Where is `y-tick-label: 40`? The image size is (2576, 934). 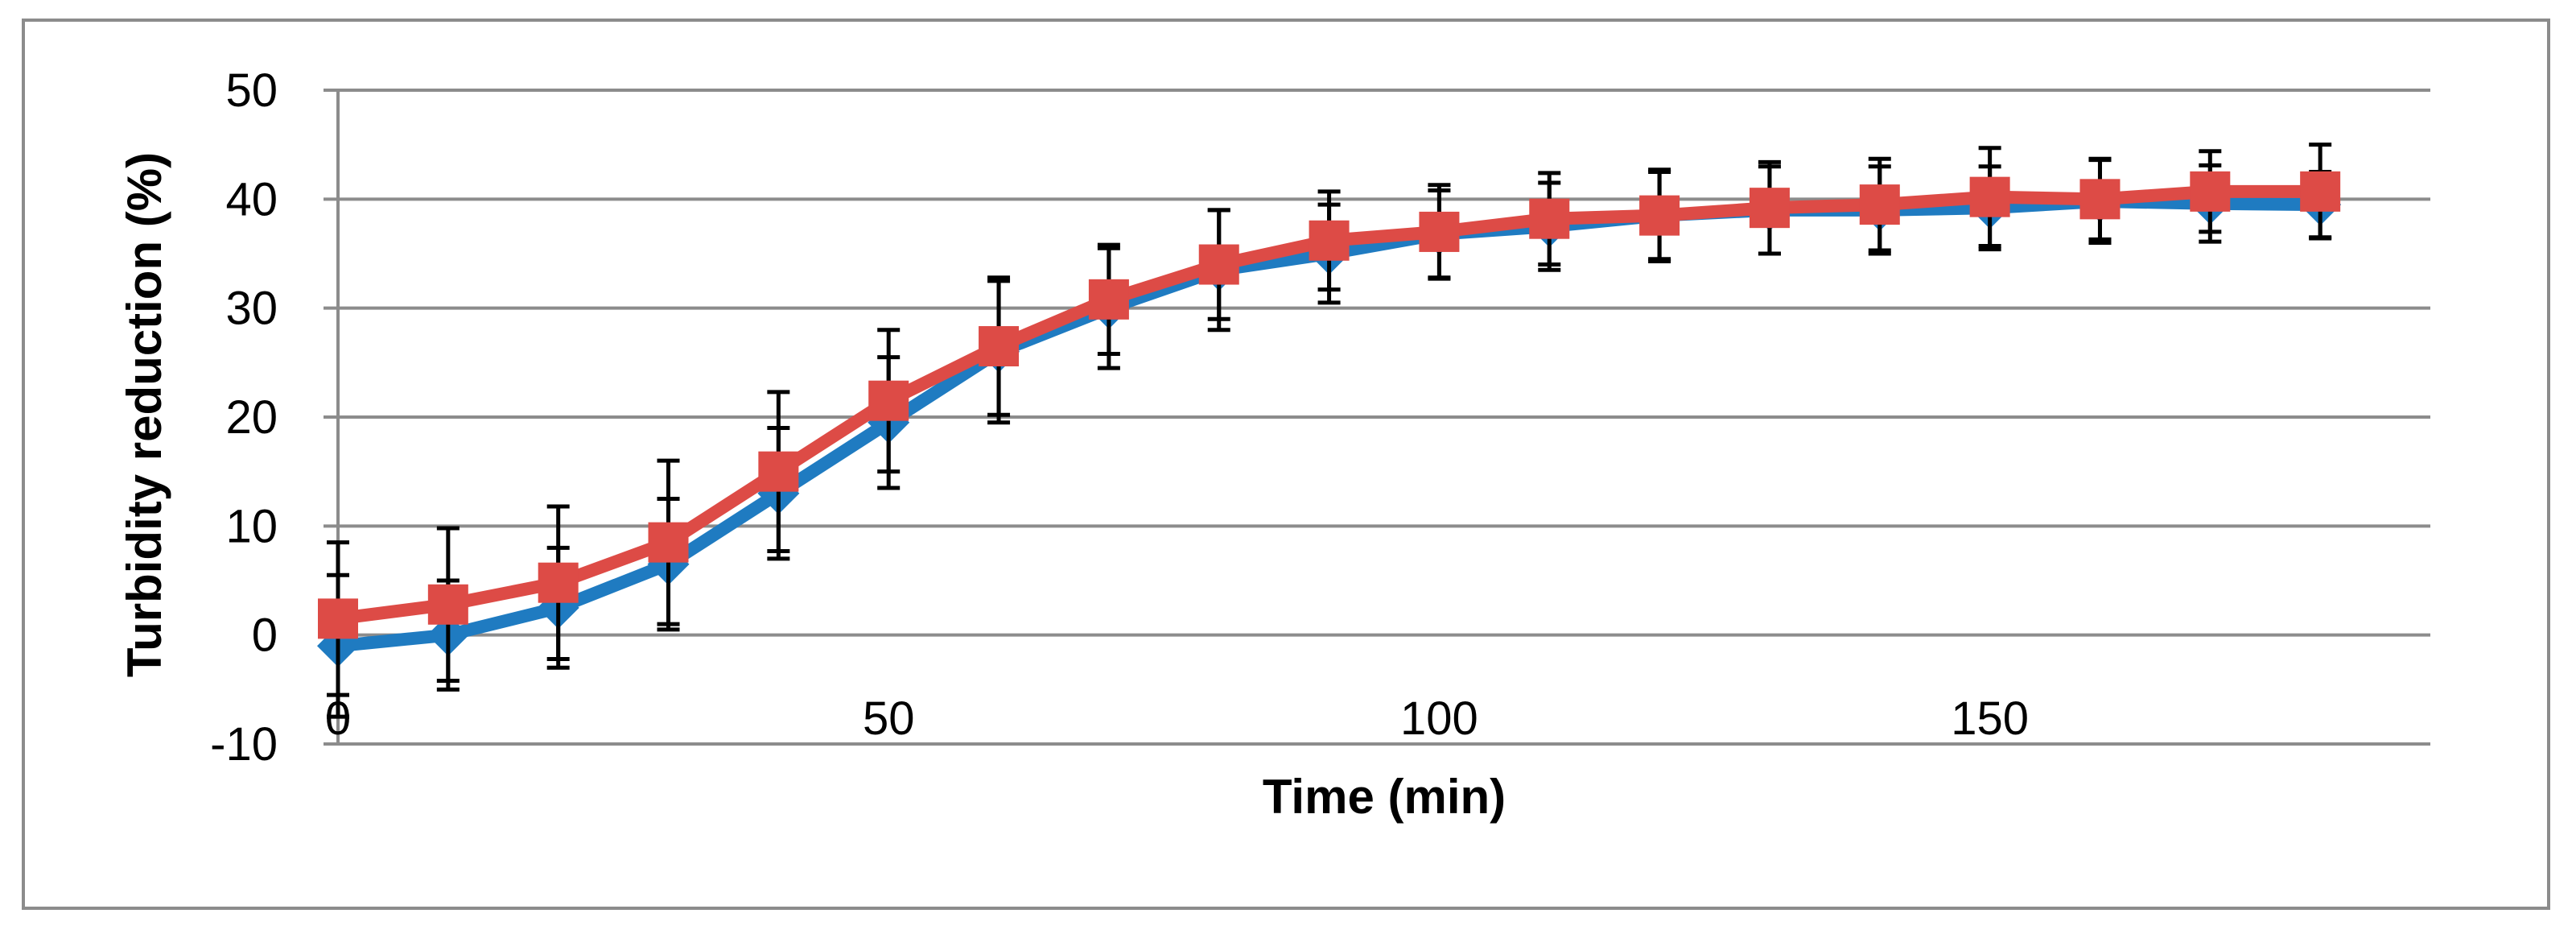
y-tick-label: 40 is located at coordinates (251, 199).